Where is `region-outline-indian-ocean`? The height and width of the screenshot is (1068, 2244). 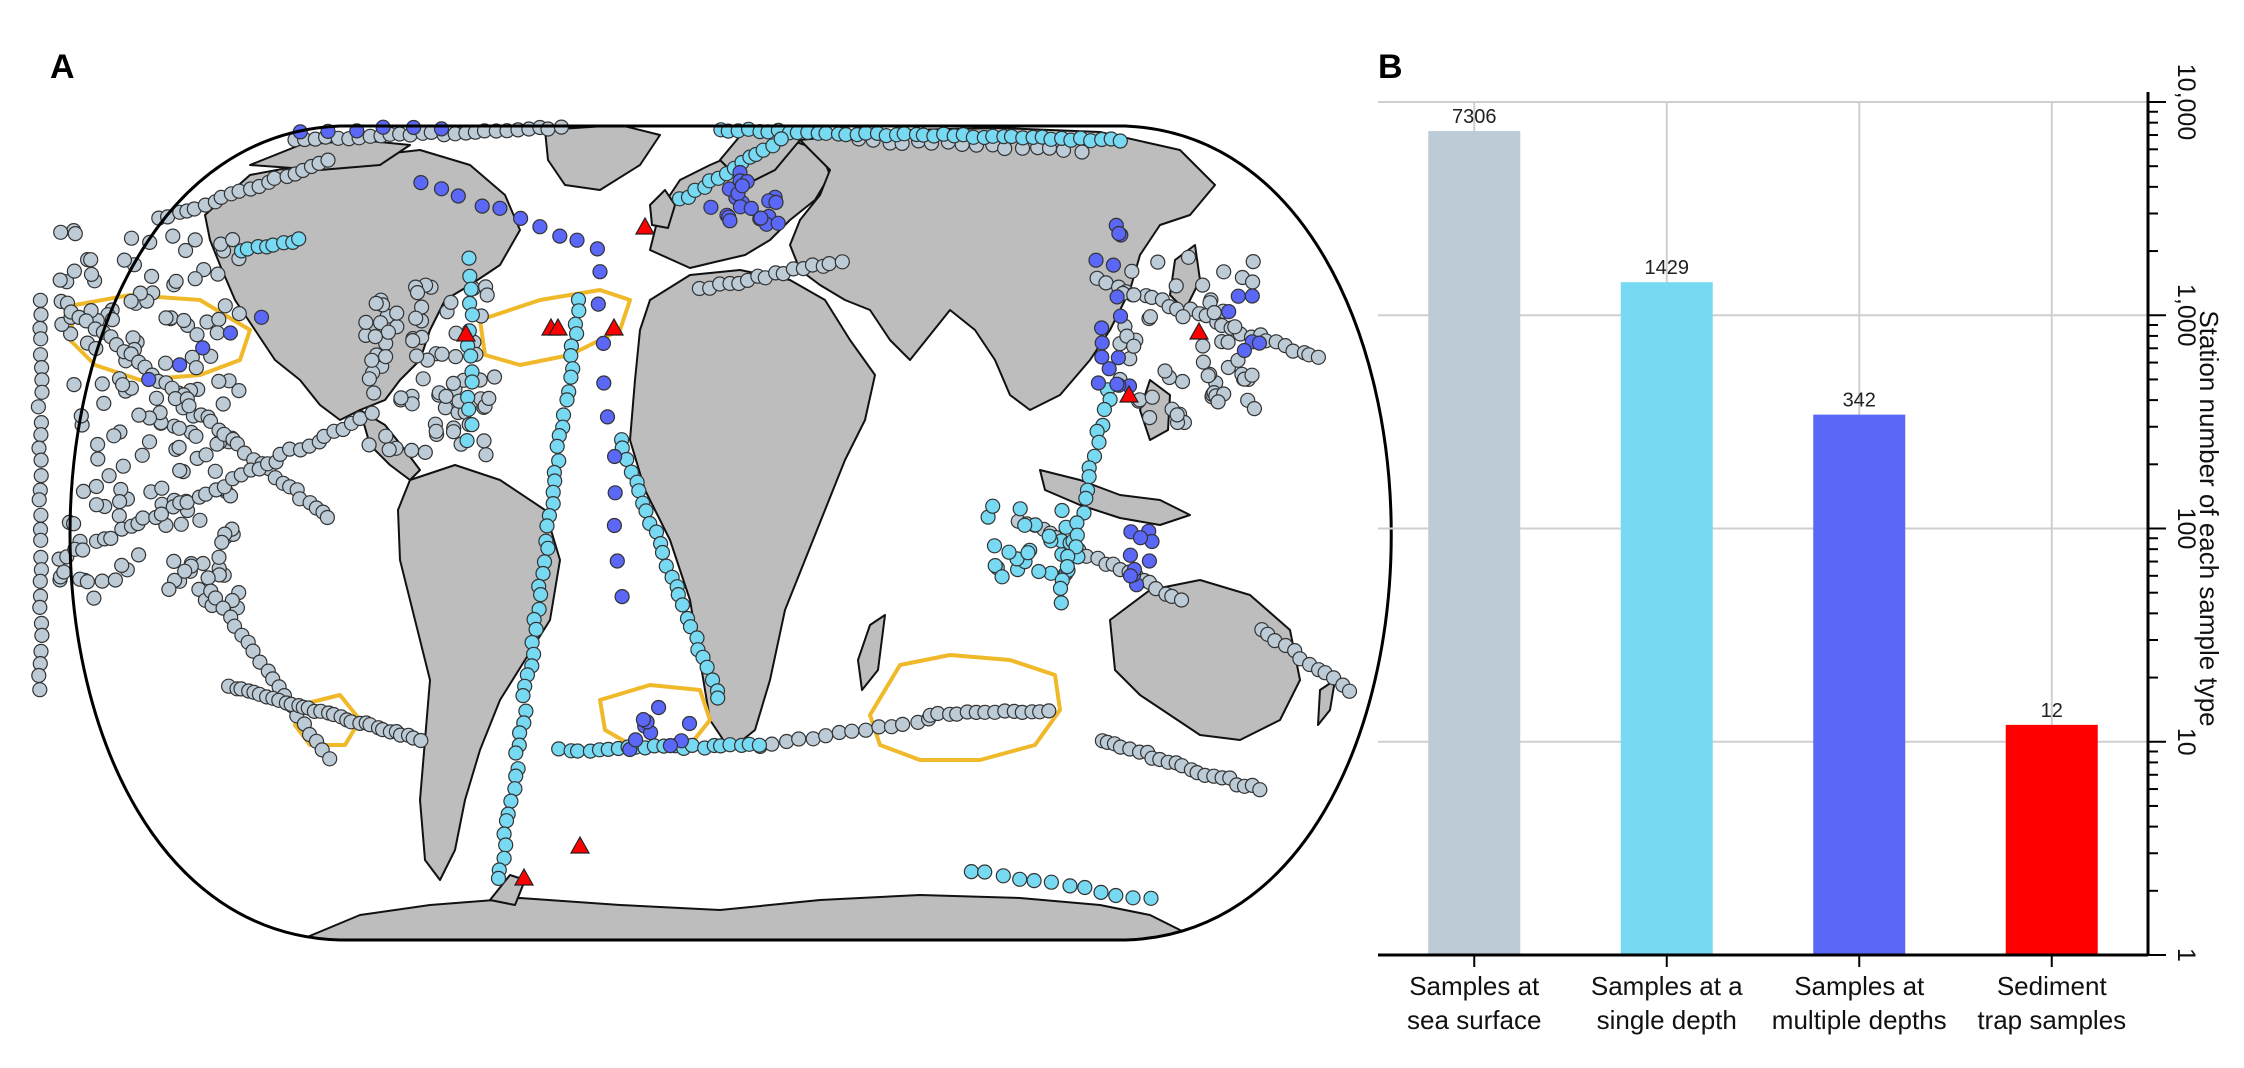
region-outline-indian-ocean is located at coordinates (965, 707).